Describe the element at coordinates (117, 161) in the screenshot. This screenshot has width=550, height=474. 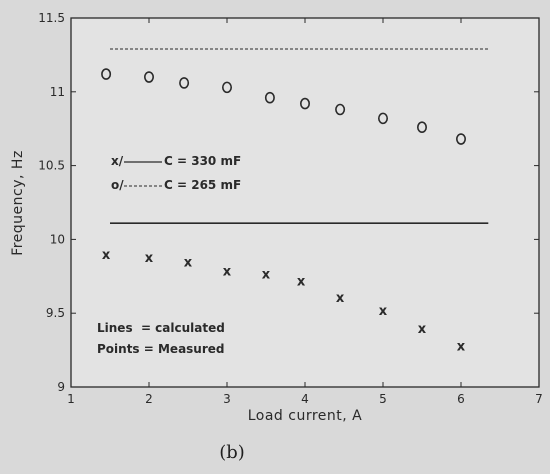
I see `legend-prefix-x: x/` at that location.